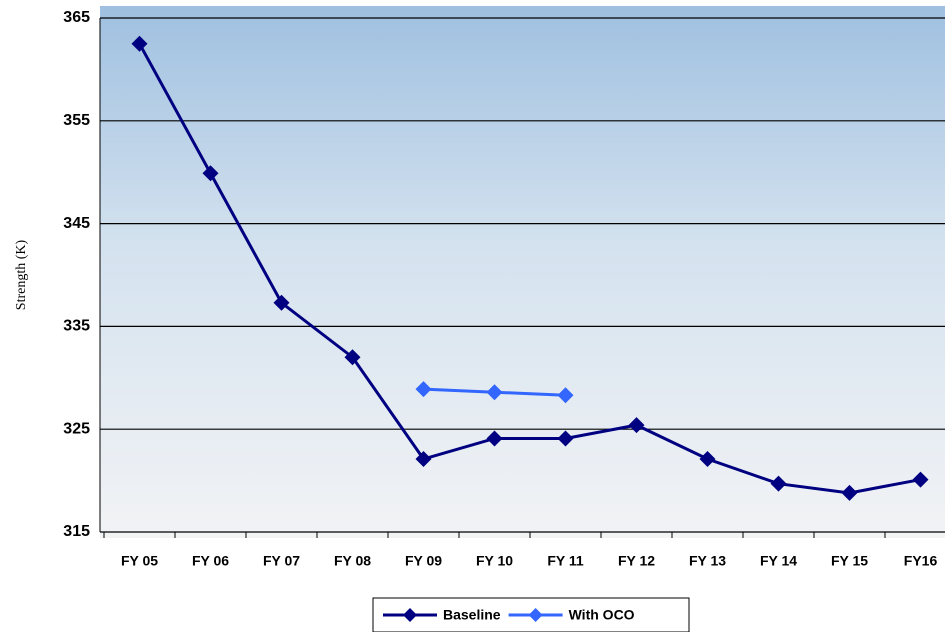 Image resolution: width=945 pixels, height=632 pixels. What do you see at coordinates (76, 17) in the screenshot?
I see `y-tick-label: 365` at bounding box center [76, 17].